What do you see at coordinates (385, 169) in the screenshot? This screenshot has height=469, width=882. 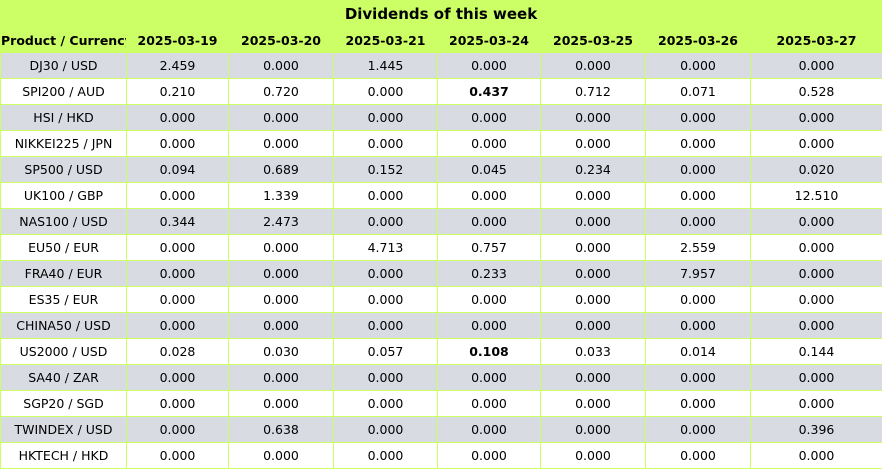 I see `dividend-cell: 0.152` at bounding box center [385, 169].